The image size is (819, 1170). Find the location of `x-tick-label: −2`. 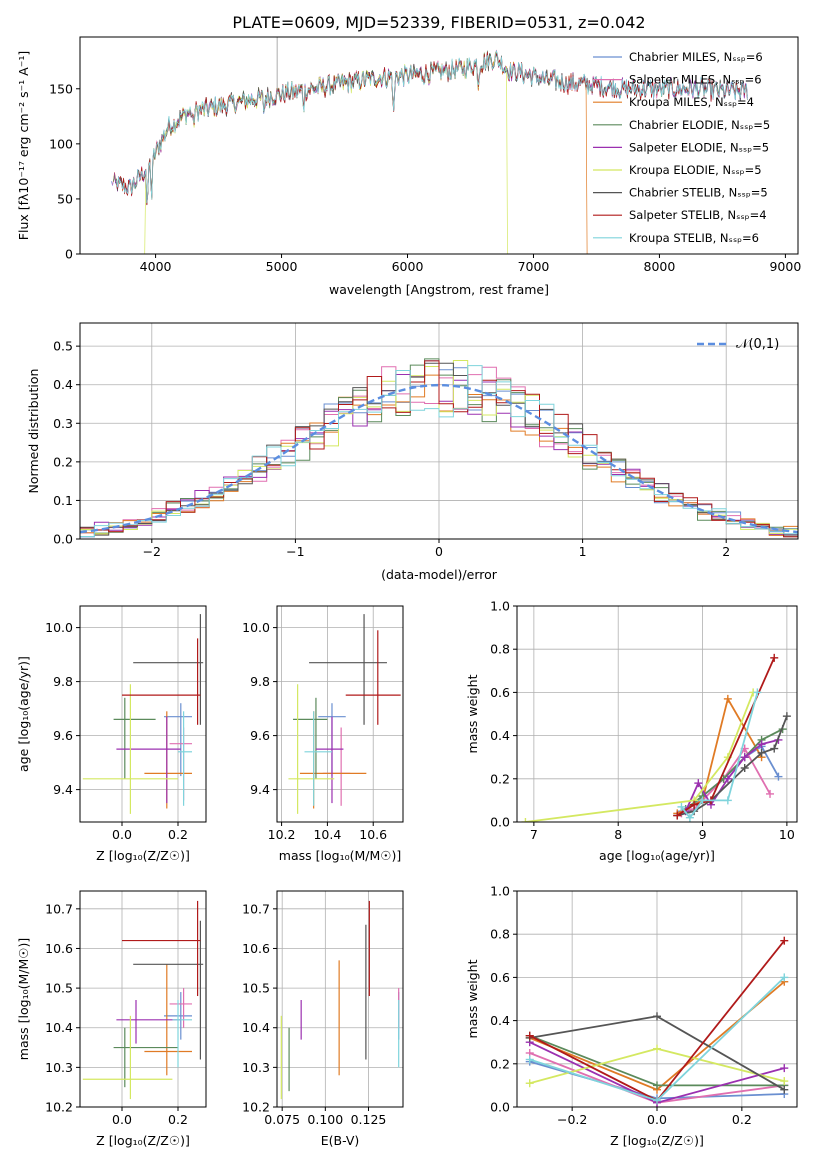

x-tick-label: −2 is located at coordinates (152, 551).